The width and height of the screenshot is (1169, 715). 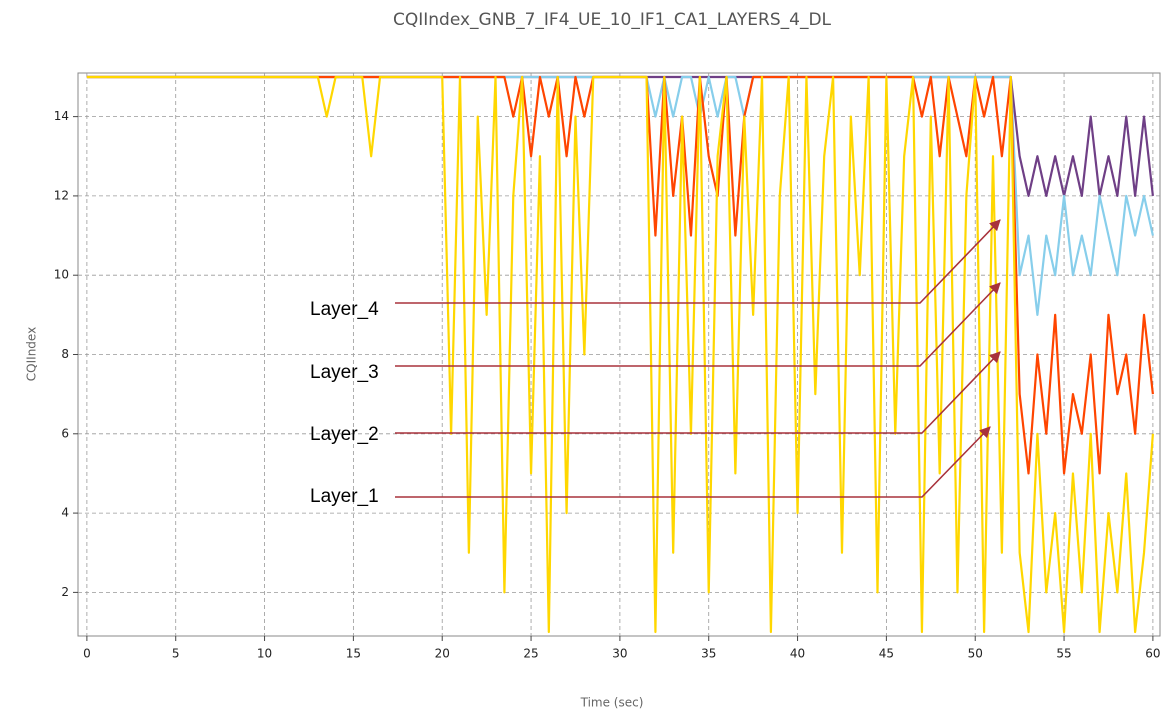 What do you see at coordinates (797, 654) in the screenshot?
I see `x-tick-label: 40` at bounding box center [797, 654].